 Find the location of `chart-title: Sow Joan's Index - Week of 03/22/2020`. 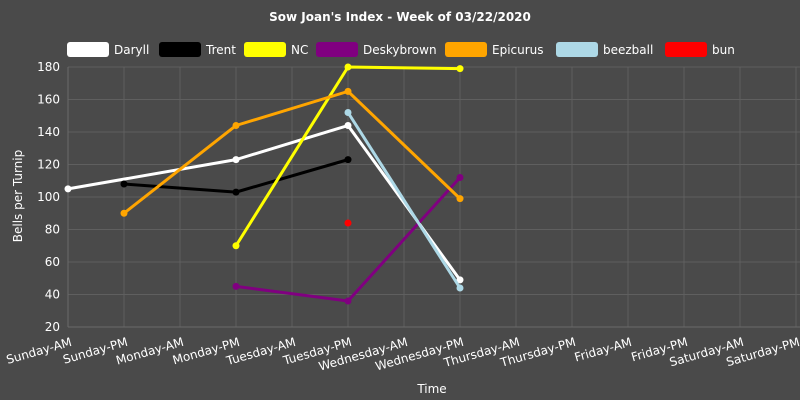

chart-title: Sow Joan's Index - Week of 03/22/2020 is located at coordinates (400, 17).